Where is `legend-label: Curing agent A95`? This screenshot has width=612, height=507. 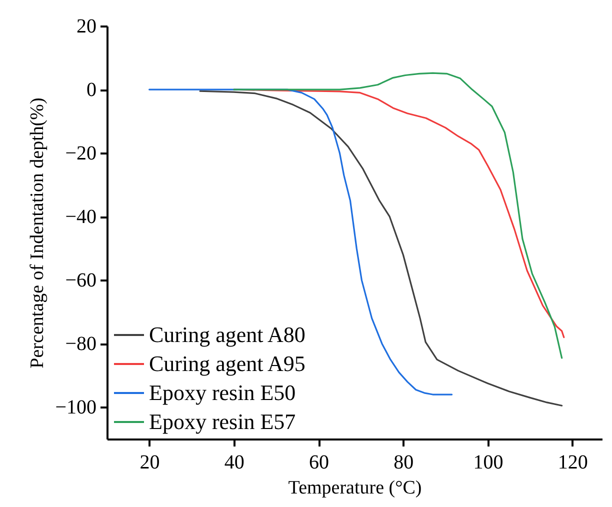
legend-label: Curing agent A95 is located at coordinates (227, 363).